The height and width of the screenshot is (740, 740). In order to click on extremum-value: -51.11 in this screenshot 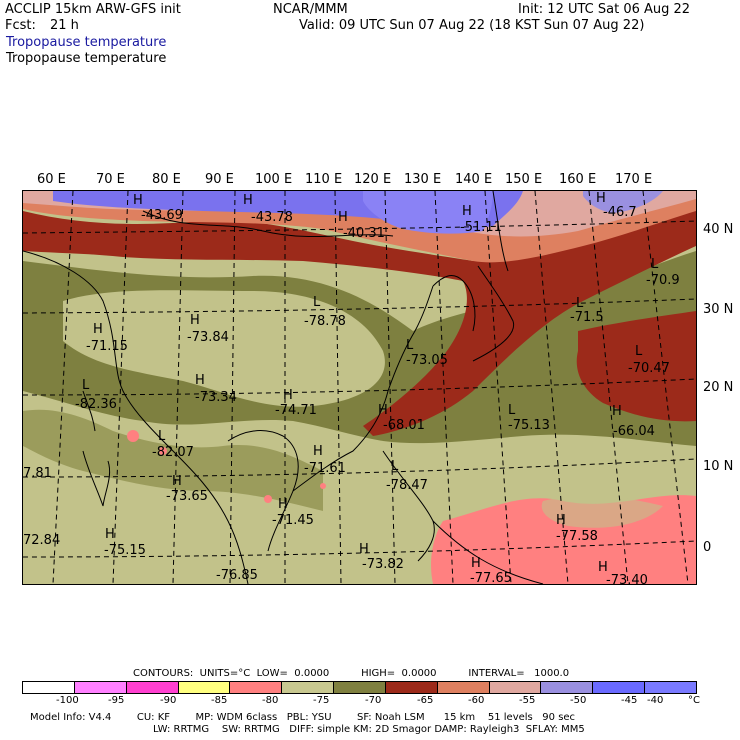, I will do `click(481, 227)`.